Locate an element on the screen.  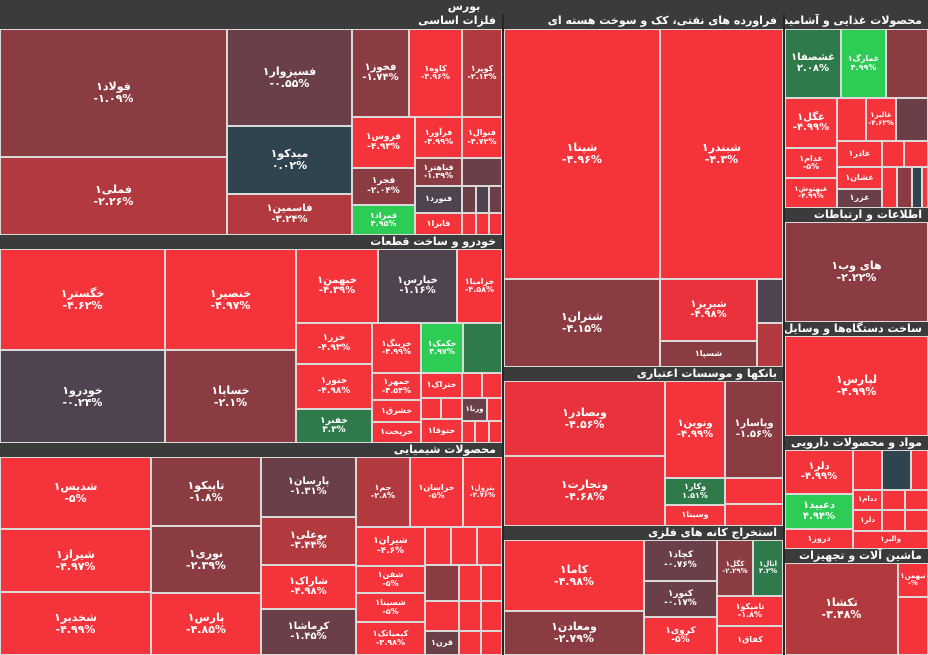
stock-tile-ghchshan: غشان۱ is located at coordinates (859, 178).